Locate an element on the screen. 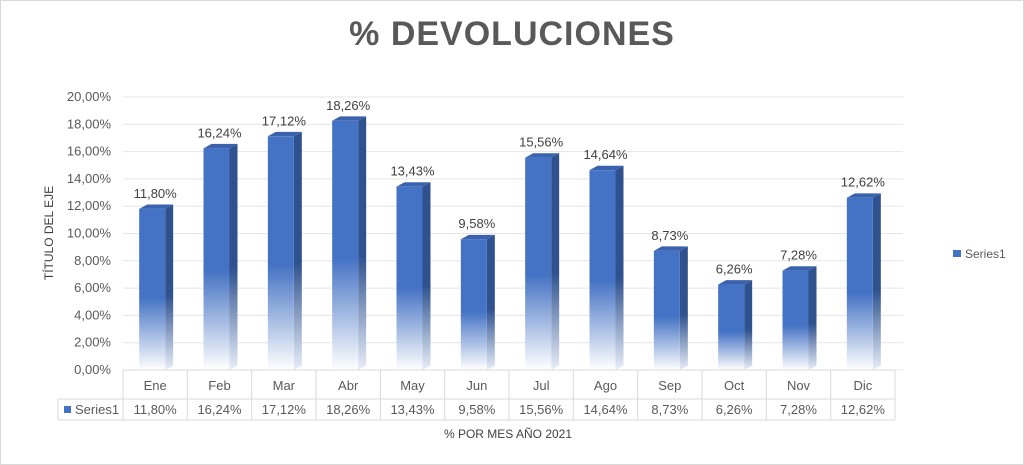 This screenshot has height=465, width=1024. category-label: Dic is located at coordinates (862, 385).